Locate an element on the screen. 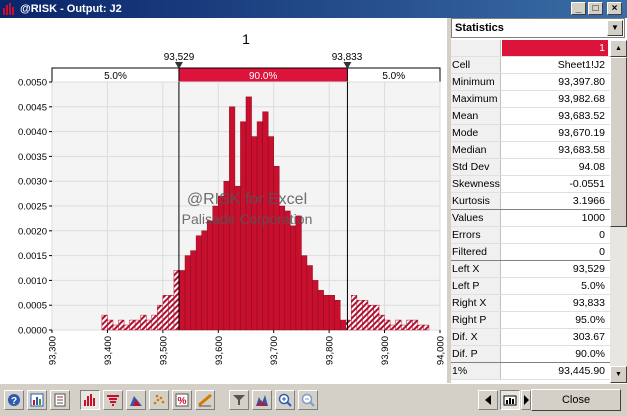  stats-row-value: 93,445.90 is located at coordinates (581, 371).